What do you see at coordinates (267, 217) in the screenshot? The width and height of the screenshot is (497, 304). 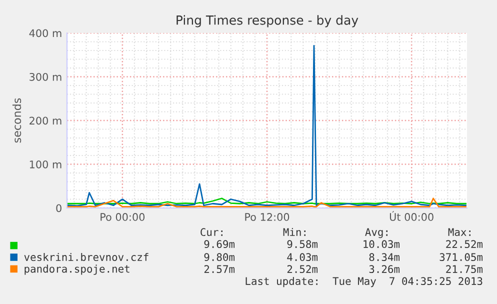 I see `x-tick-label: Po 12:00` at bounding box center [267, 217].